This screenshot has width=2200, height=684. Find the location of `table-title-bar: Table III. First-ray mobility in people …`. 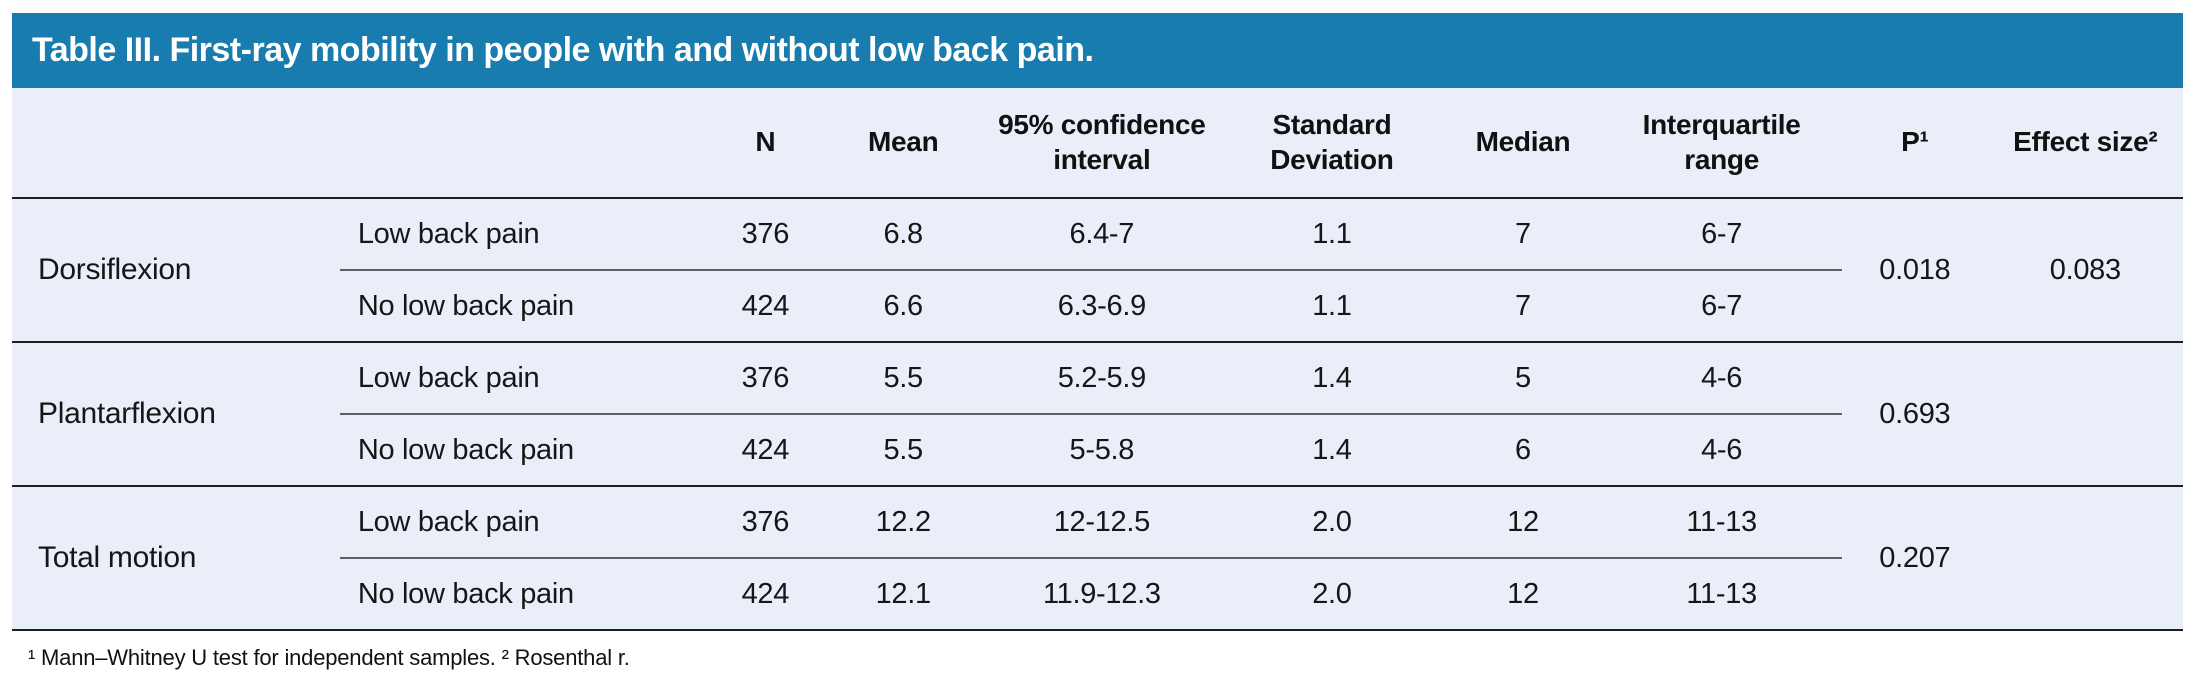

table-title-bar: Table III. First-ray mobility in people … is located at coordinates (1097, 50).